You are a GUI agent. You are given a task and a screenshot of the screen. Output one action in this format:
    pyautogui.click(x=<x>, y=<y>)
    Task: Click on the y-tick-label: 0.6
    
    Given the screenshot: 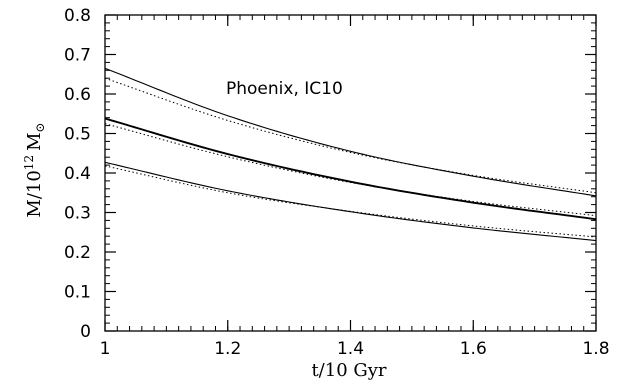 What is the action you would take?
    pyautogui.click(x=77, y=95)
    